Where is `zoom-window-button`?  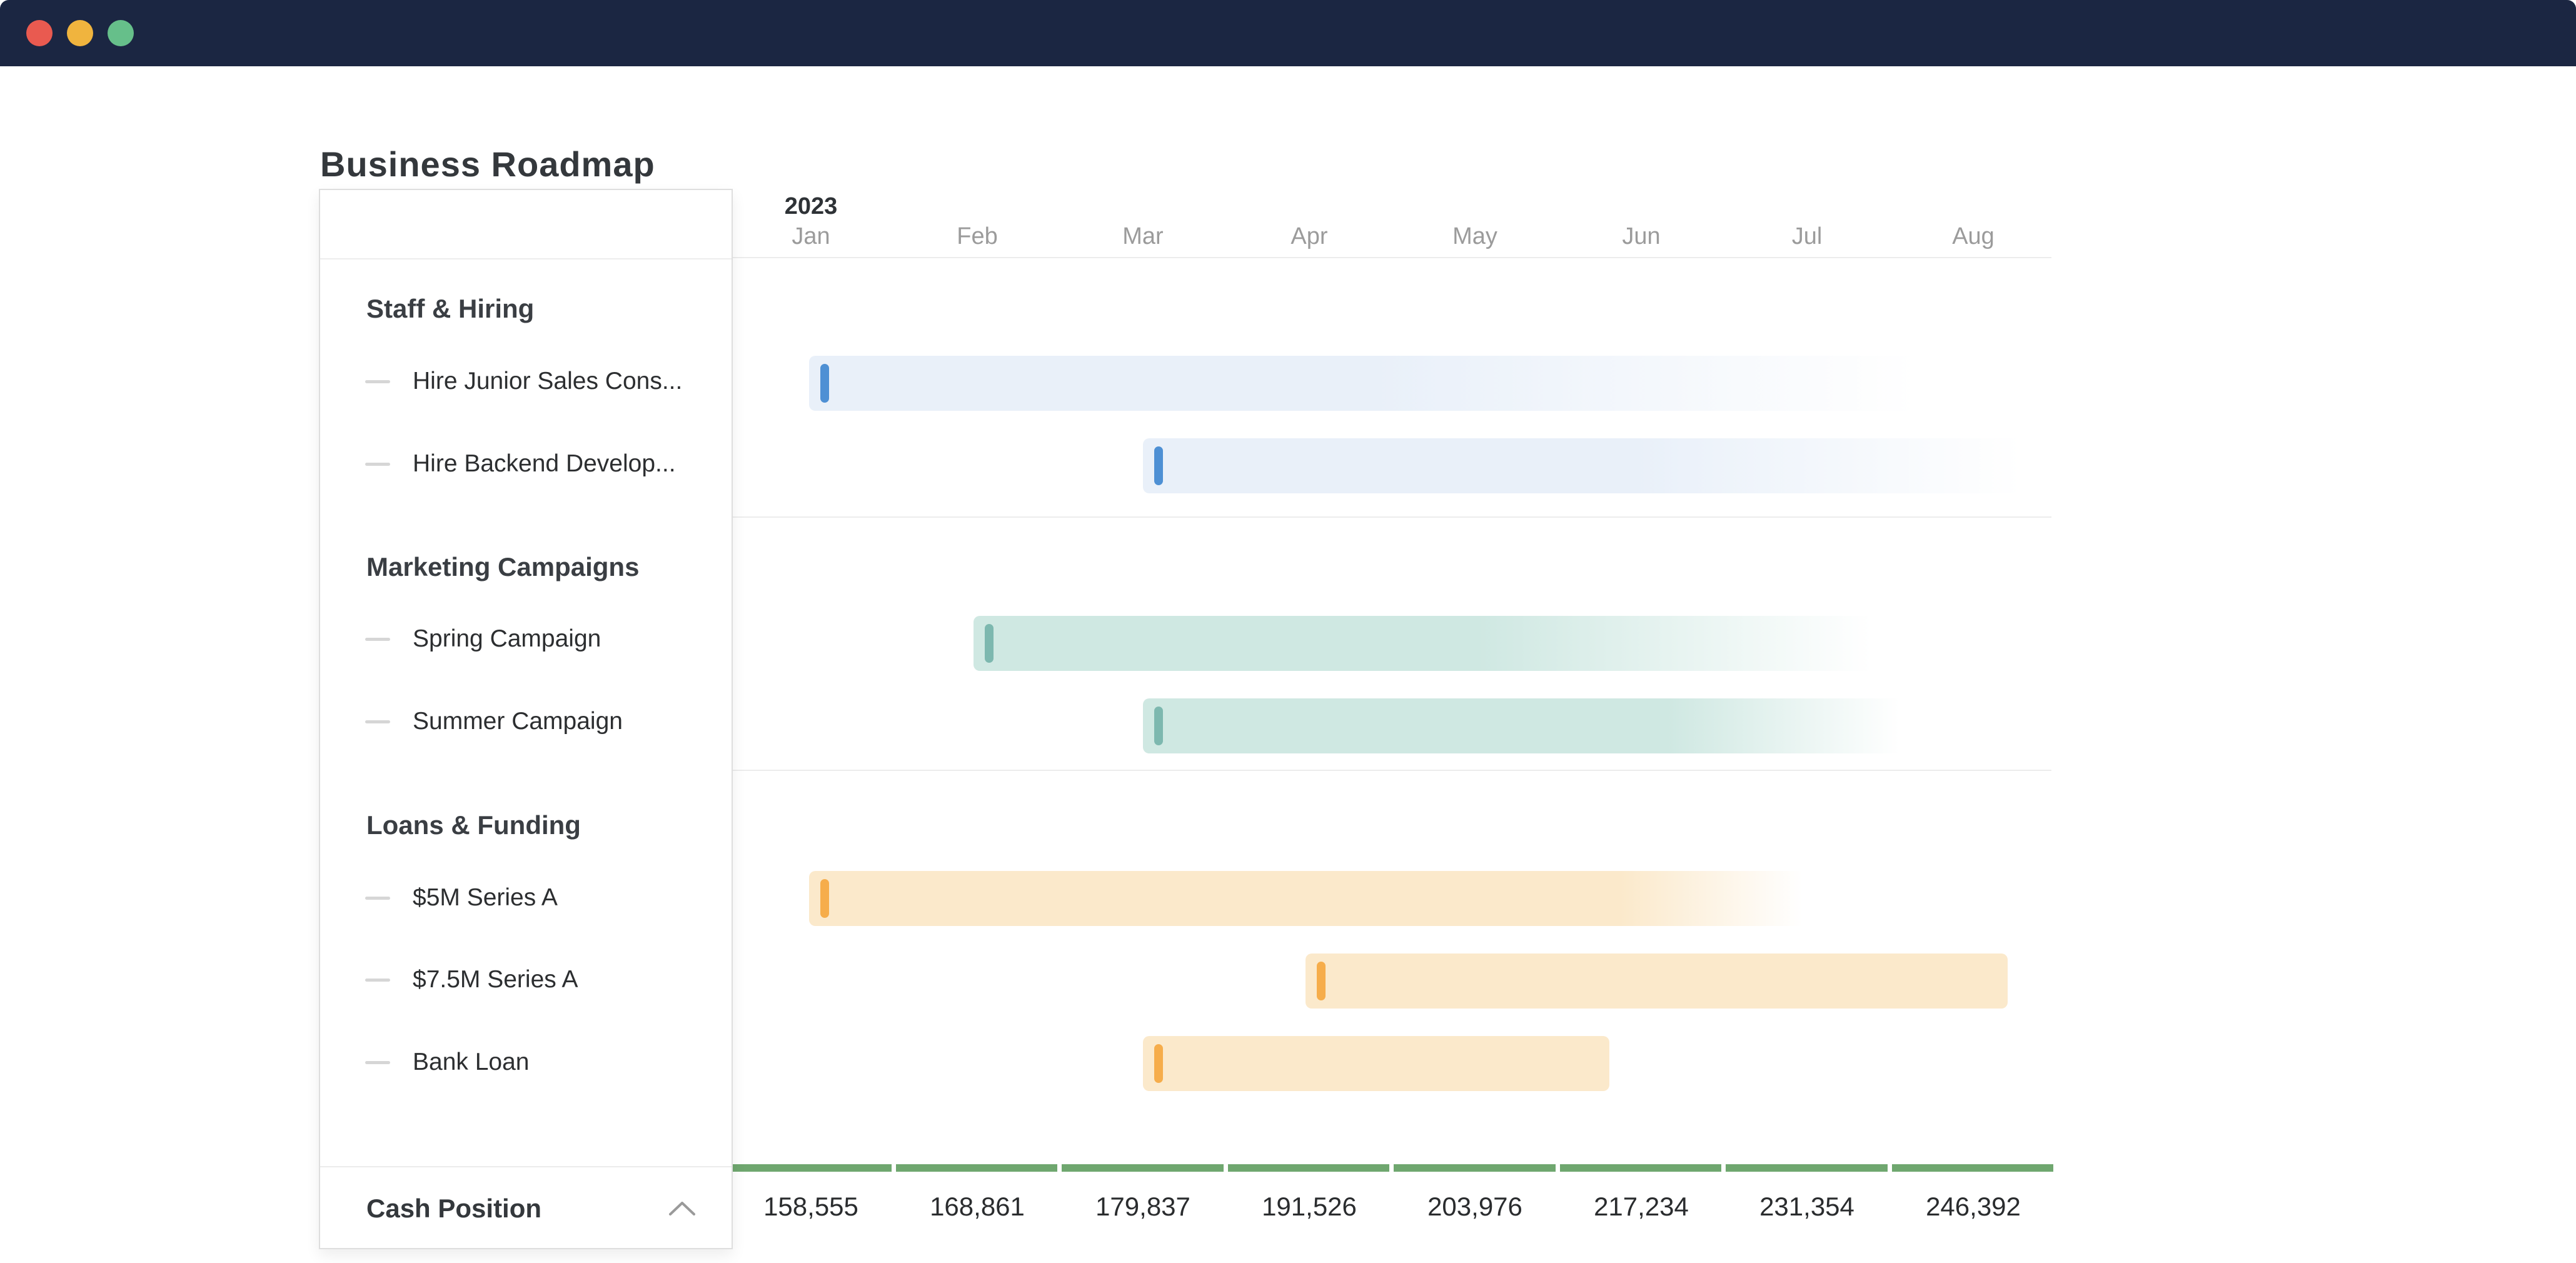
zoom-window-button is located at coordinates (121, 33).